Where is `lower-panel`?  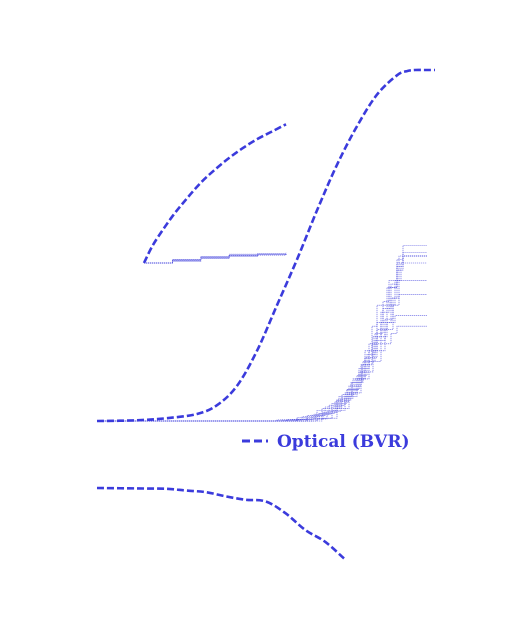
lower-panel is located at coordinates (221, 523).